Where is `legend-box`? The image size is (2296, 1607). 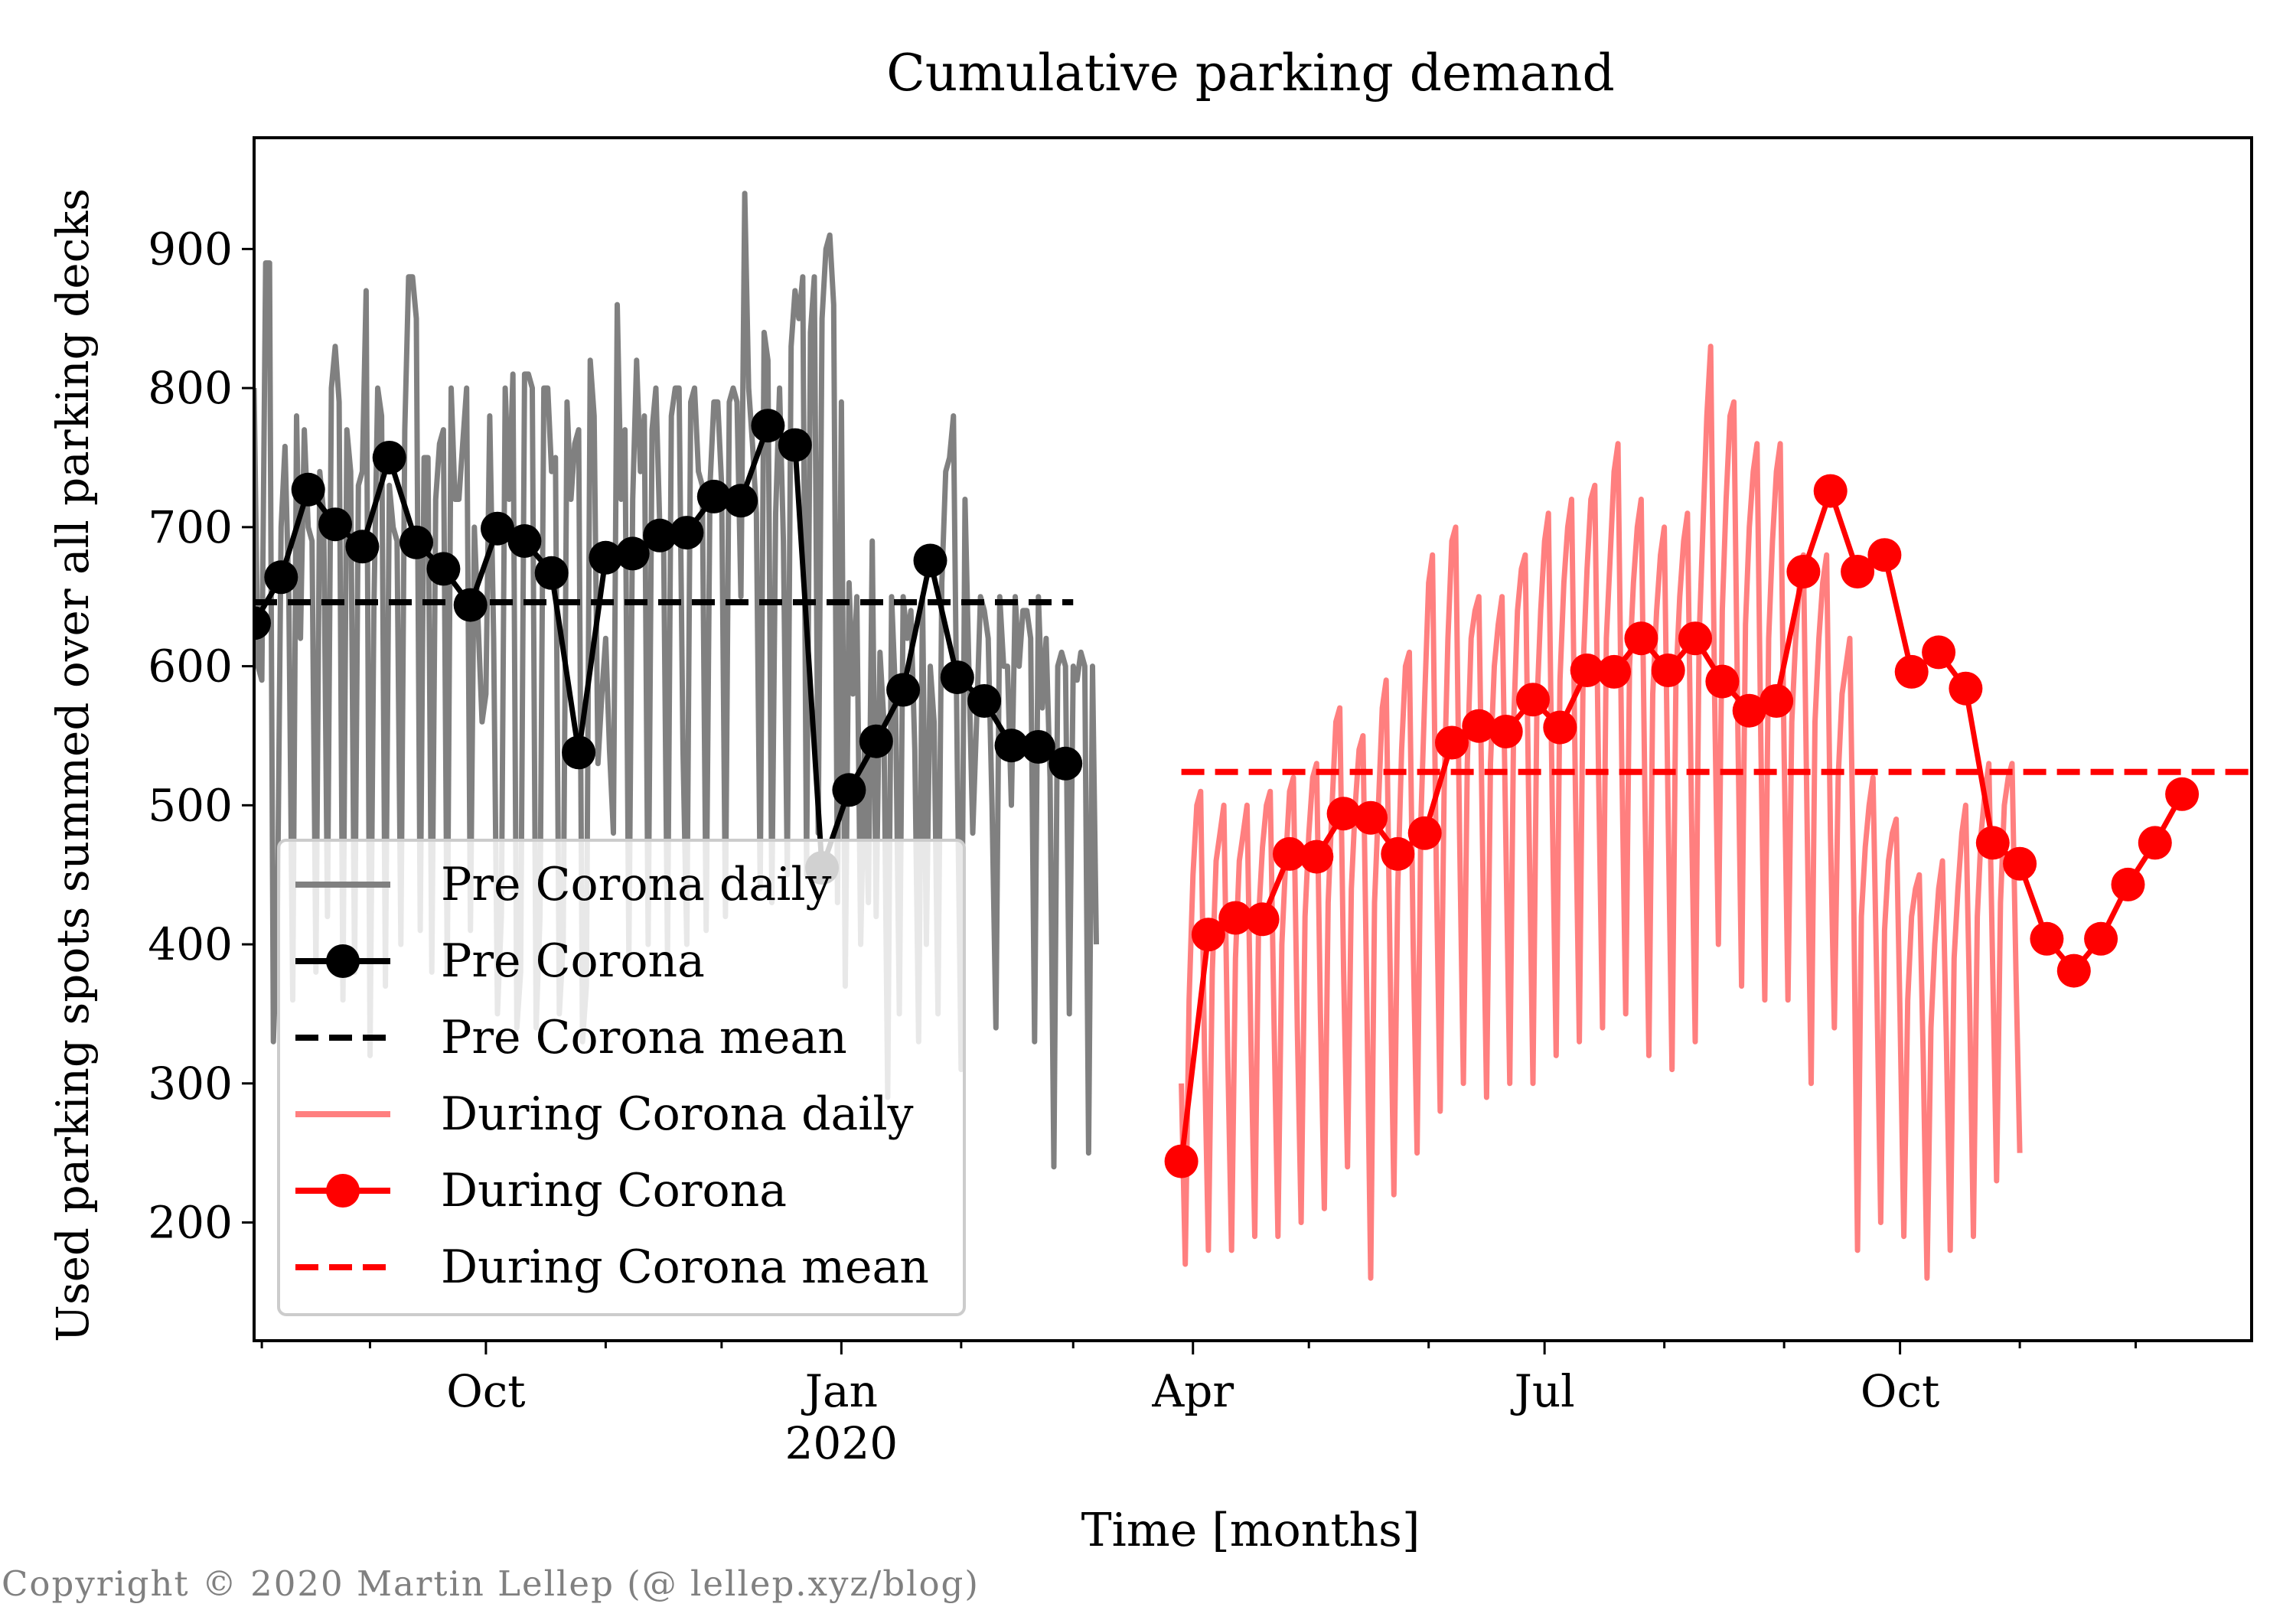 legend-box is located at coordinates (621, 1077).